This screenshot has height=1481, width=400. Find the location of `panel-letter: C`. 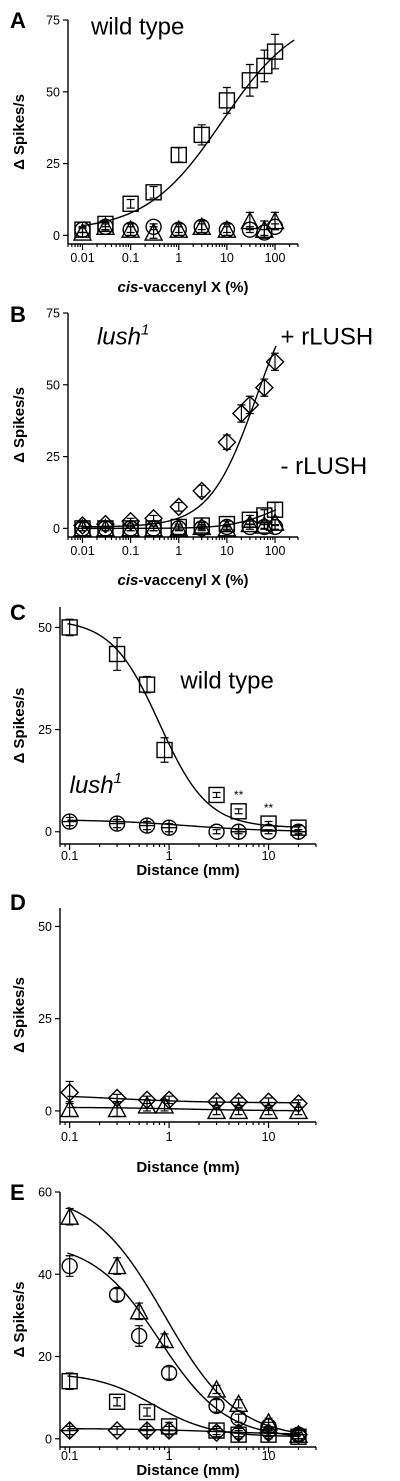

panel-letter: C is located at coordinates (18, 612).